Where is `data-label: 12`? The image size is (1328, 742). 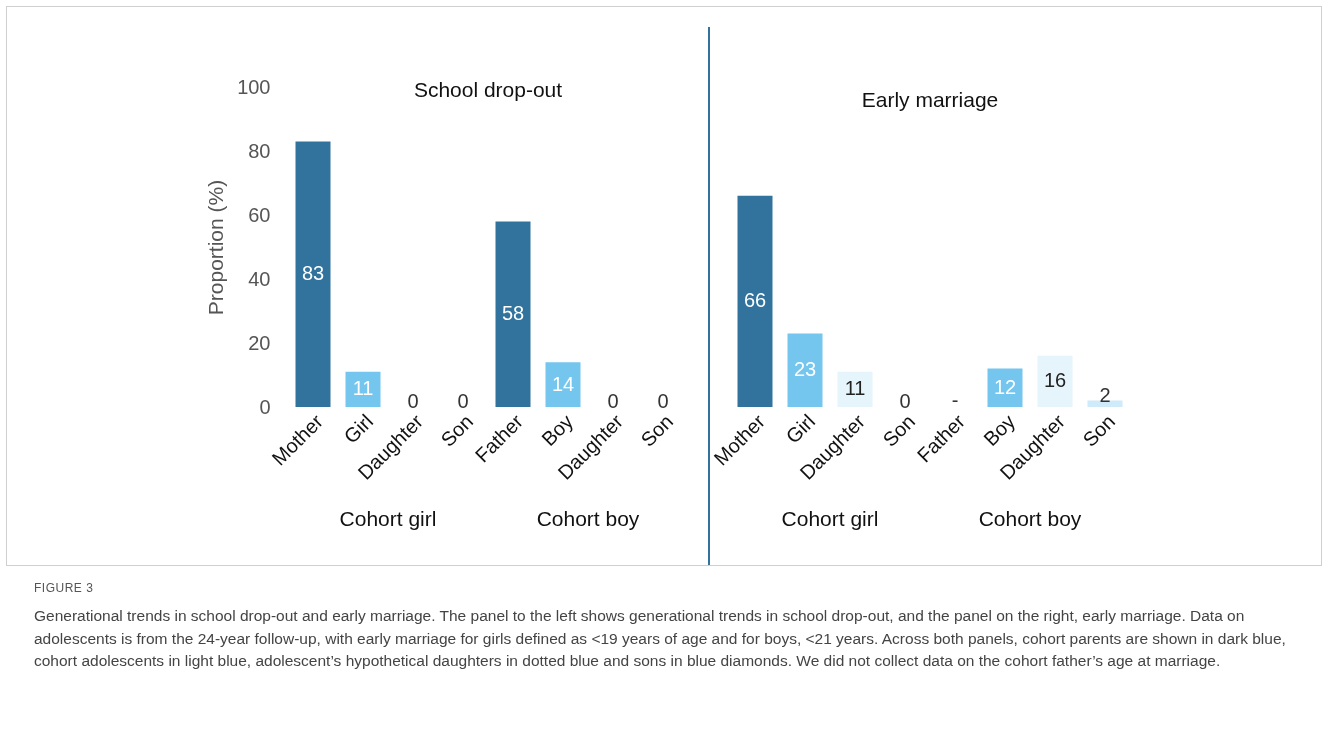 data-label: 12 is located at coordinates (1005, 386).